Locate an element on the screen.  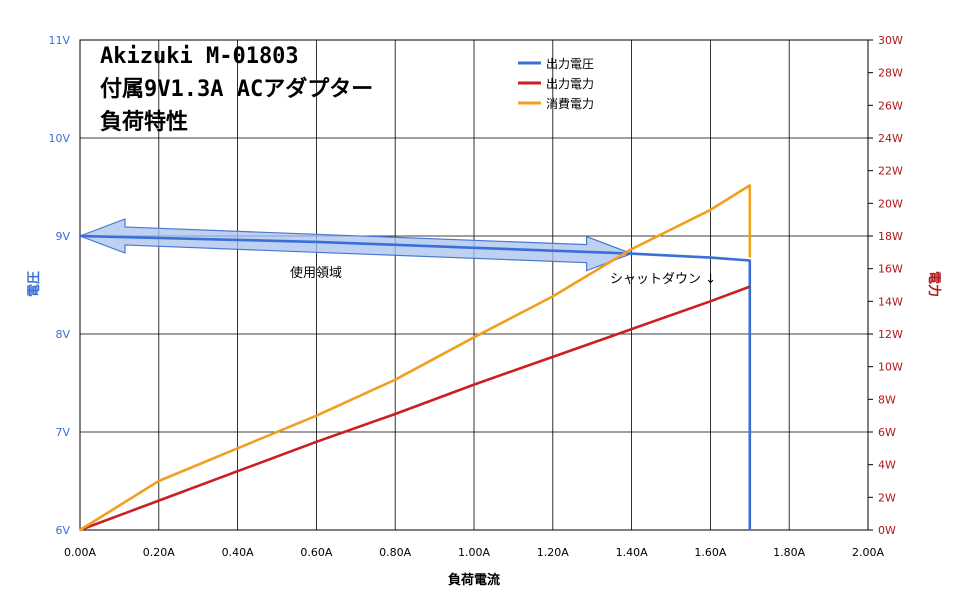
x-tick-label: 1.20A is located at coordinates (553, 552).